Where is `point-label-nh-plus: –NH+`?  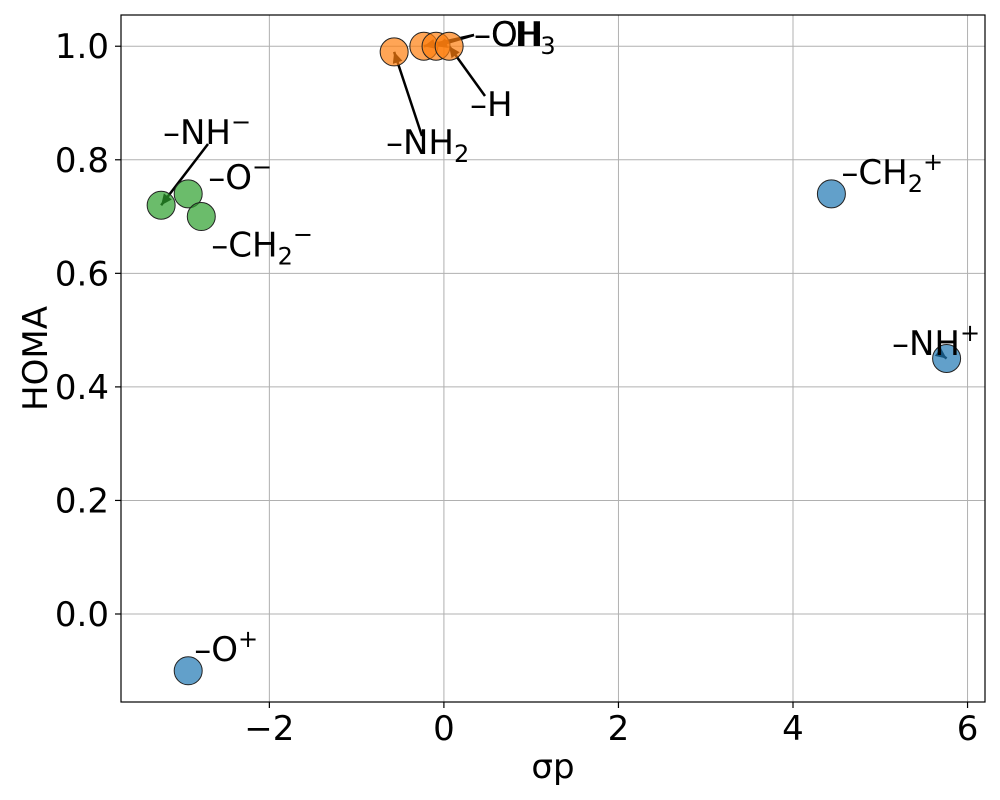 point-label-nh-plus: –NH+ is located at coordinates (936, 341).